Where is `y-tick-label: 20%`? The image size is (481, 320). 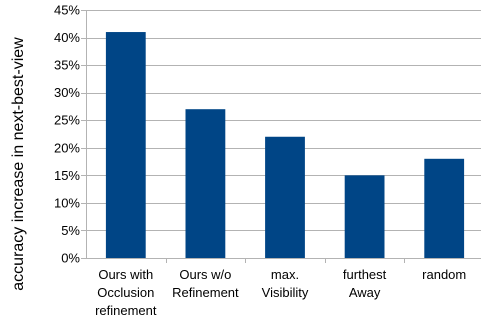 y-tick-label: 20% is located at coordinates (67, 147).